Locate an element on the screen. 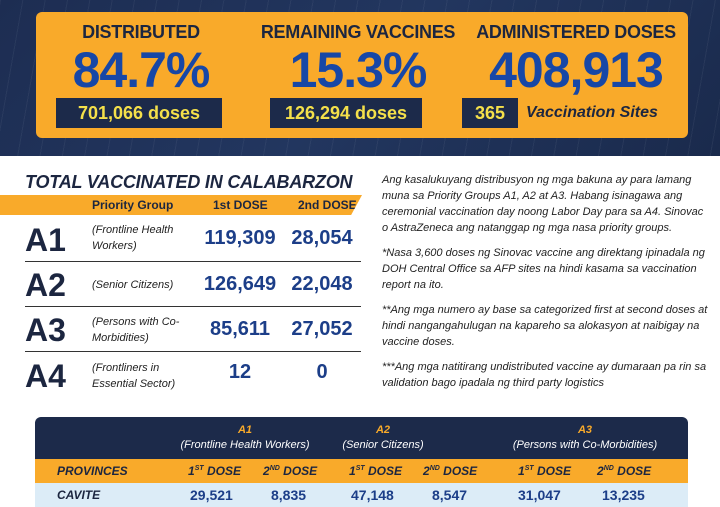  distributed-doses: 701,066 doses is located at coordinates (139, 113).